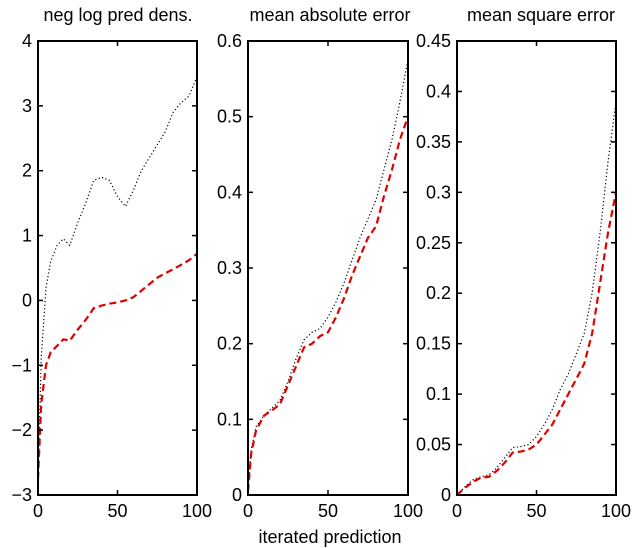  What do you see at coordinates (21, 495) in the screenshot?
I see `y-tick-label: −3` at bounding box center [21, 495].